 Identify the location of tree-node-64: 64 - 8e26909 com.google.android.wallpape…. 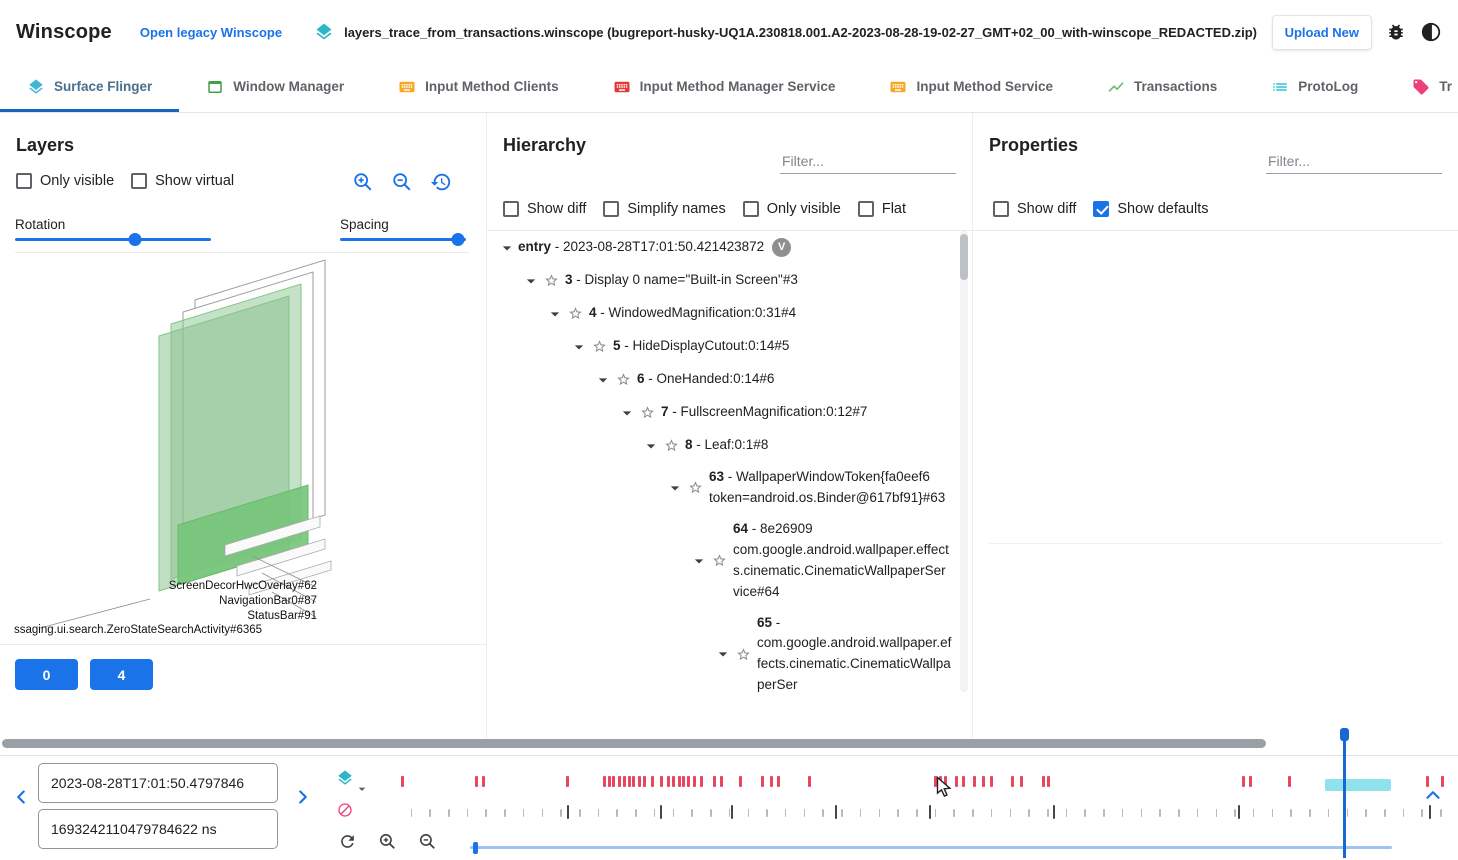
(722, 561).